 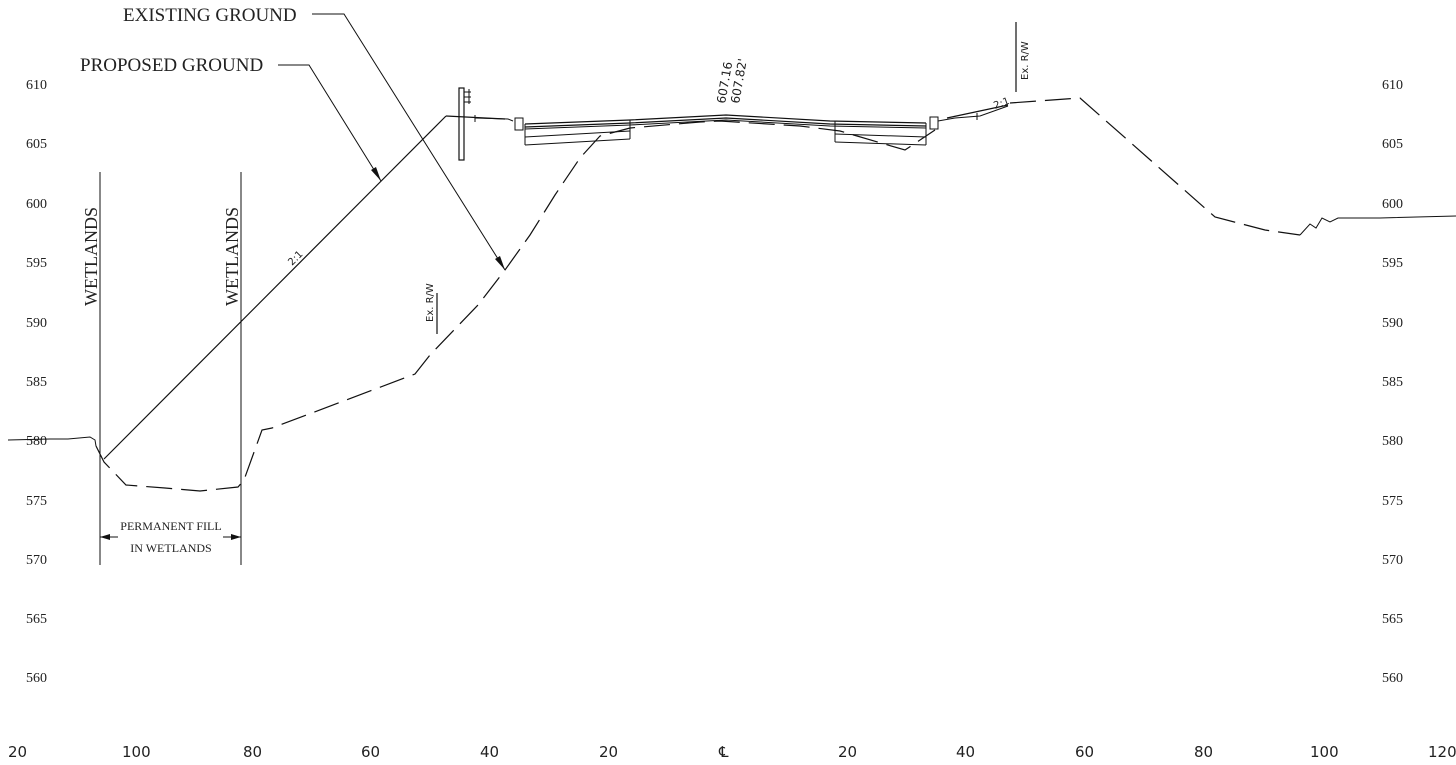 What do you see at coordinates (1392, 85) in the screenshot?
I see `elev-right-610: 610` at bounding box center [1392, 85].